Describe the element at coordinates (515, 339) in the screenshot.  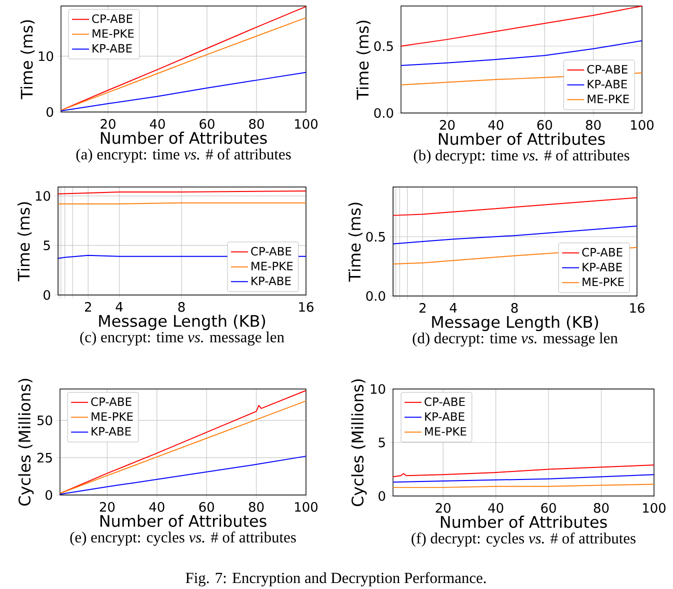
I see `text: (d) decrypt: time vs. message len` at that location.